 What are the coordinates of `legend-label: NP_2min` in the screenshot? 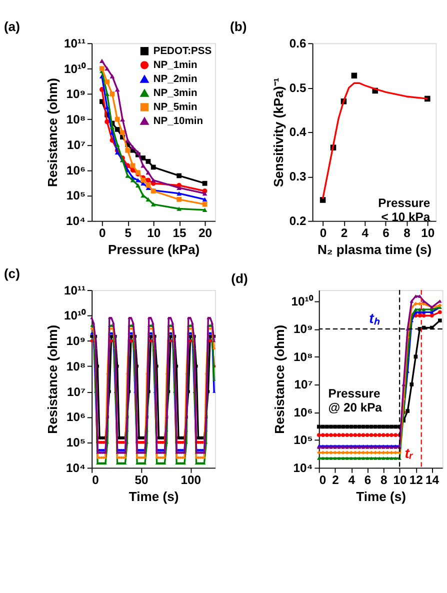 It's located at (175, 79).